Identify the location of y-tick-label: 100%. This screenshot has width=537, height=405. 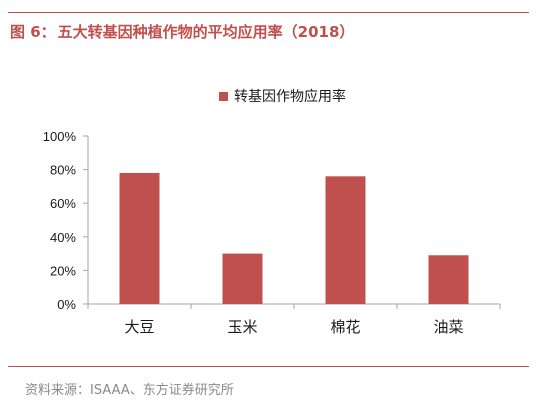
(60, 136).